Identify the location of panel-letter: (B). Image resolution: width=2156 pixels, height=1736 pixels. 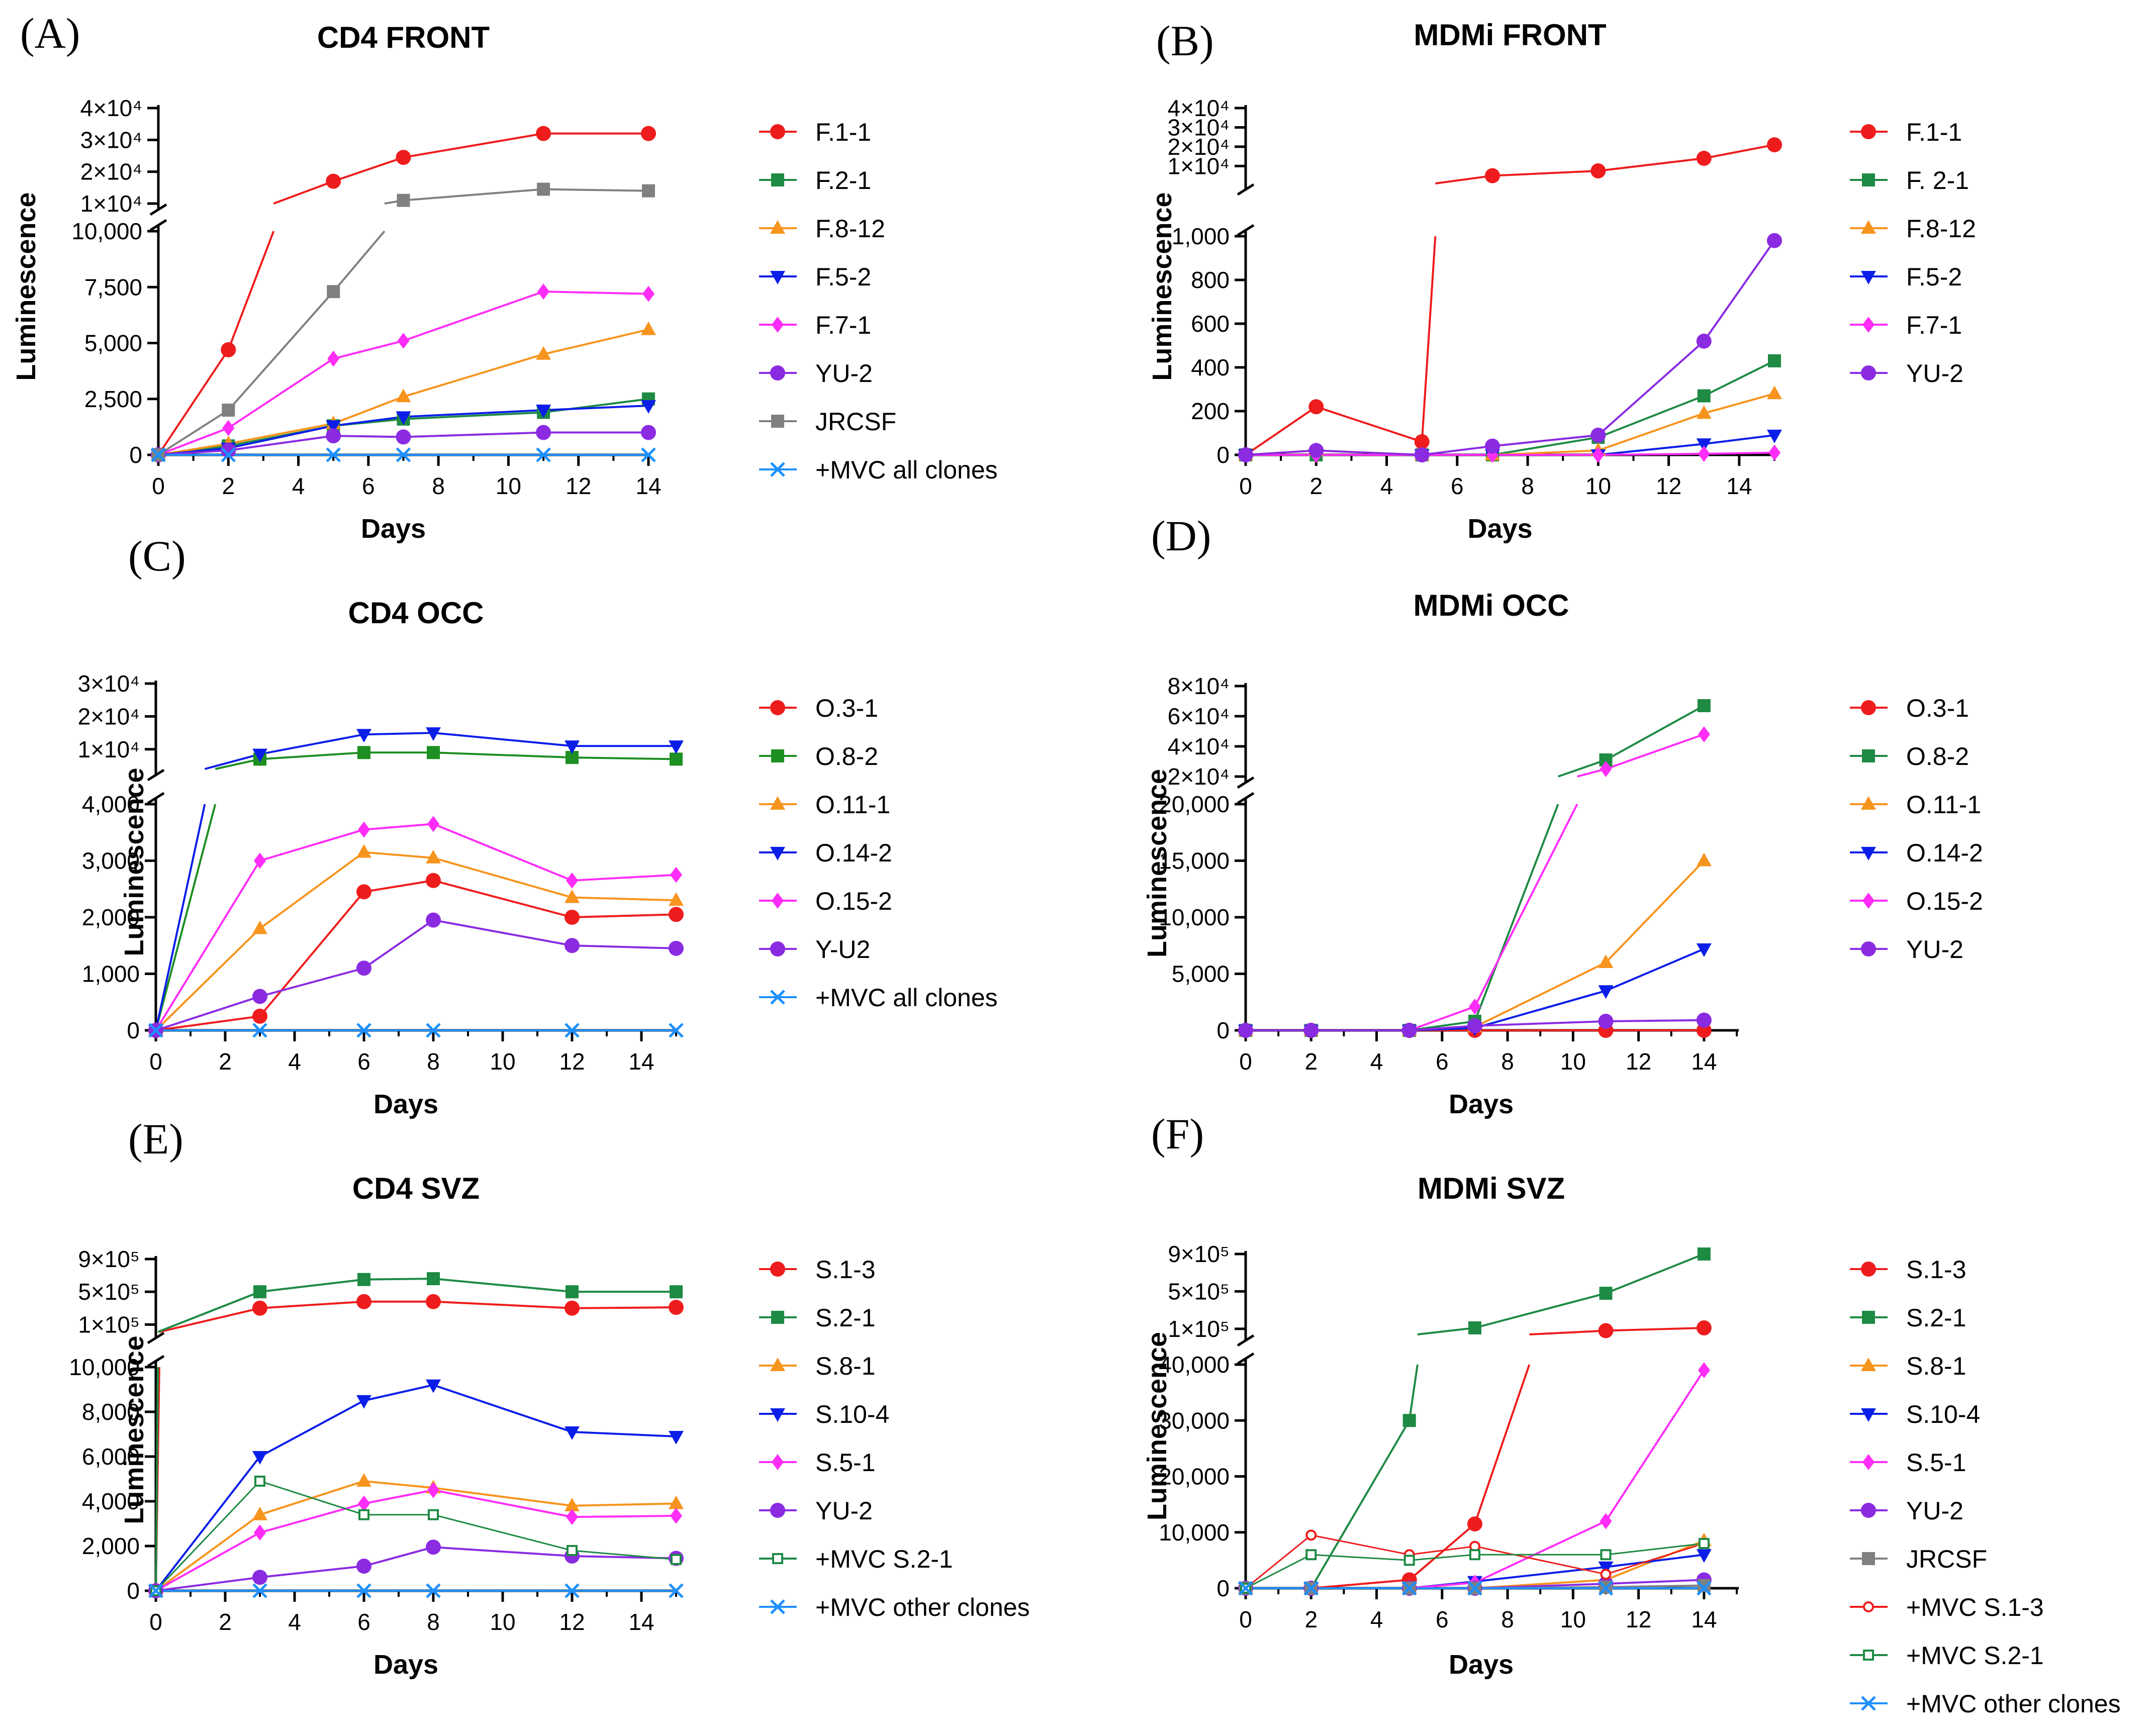
(1185, 41).